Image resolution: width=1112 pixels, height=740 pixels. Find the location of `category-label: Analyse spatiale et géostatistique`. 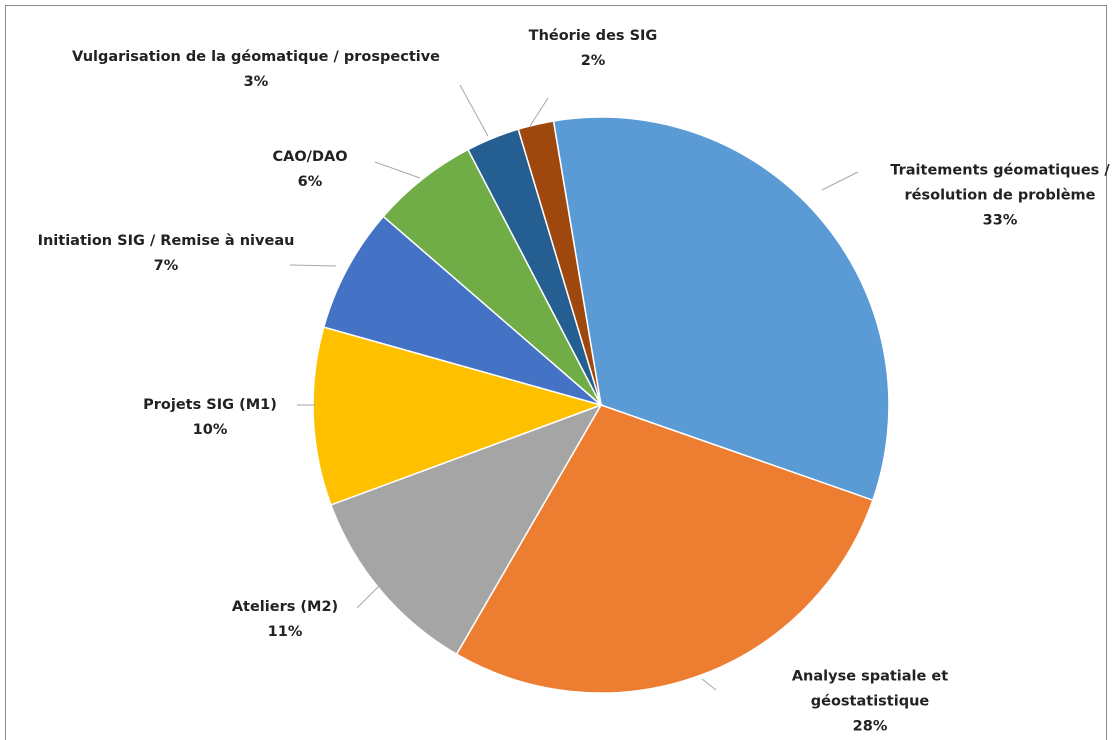

category-label: Analyse spatiale et géostatistique is located at coordinates (870, 689).